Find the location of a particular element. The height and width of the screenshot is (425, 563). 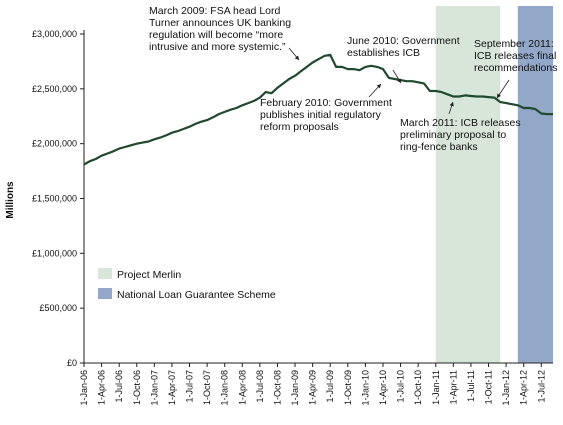

x-tick-label: 1-Jul-07 is located at coordinates (190, 386).